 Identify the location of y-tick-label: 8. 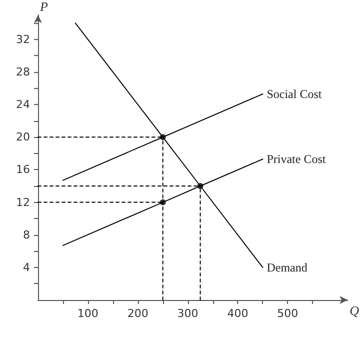
(26, 235).